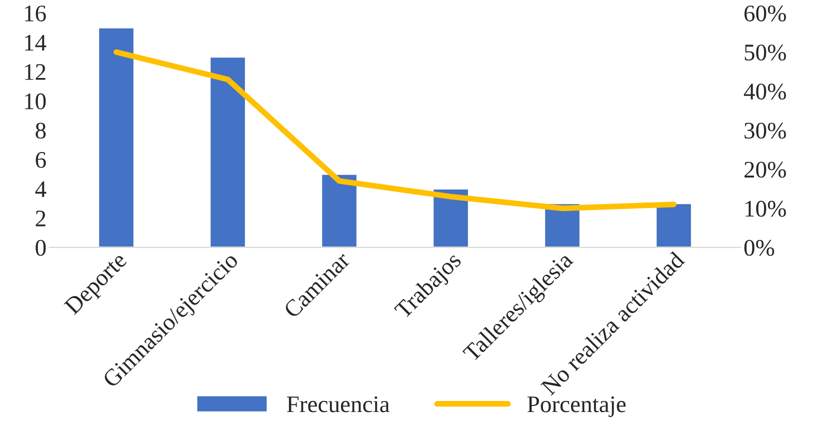  What do you see at coordinates (41, 218) in the screenshot?
I see `y-tick-label: 2` at bounding box center [41, 218].